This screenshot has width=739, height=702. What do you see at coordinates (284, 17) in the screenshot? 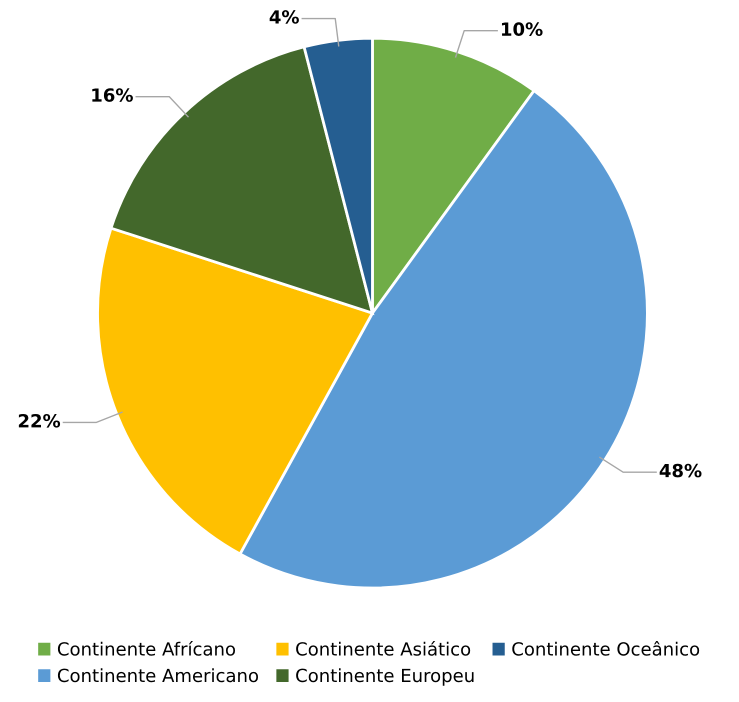
I see `data-label: 4%` at bounding box center [284, 17].